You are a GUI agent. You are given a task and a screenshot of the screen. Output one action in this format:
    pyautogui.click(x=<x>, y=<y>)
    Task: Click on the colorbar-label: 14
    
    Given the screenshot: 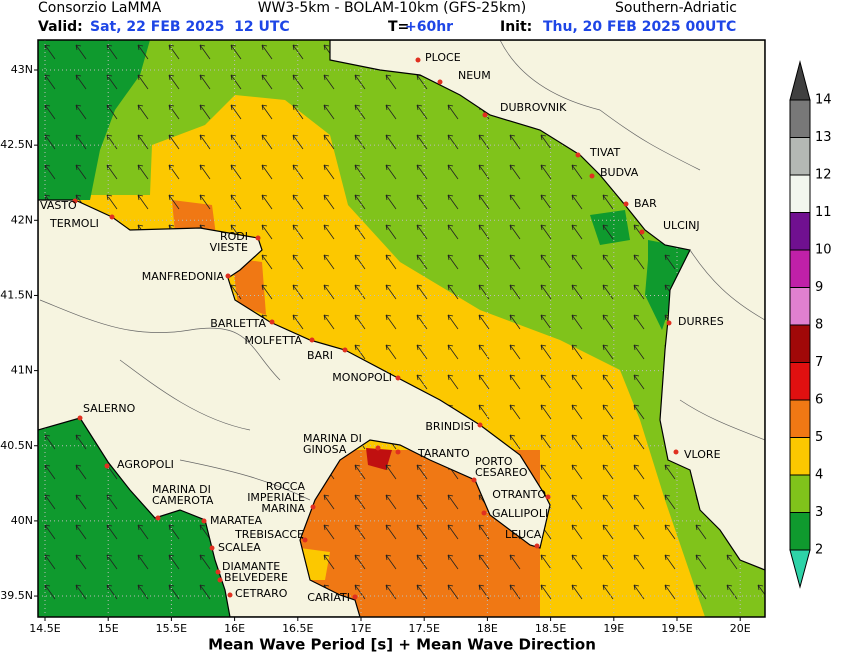 What is the action you would take?
    pyautogui.click(x=823, y=100)
    